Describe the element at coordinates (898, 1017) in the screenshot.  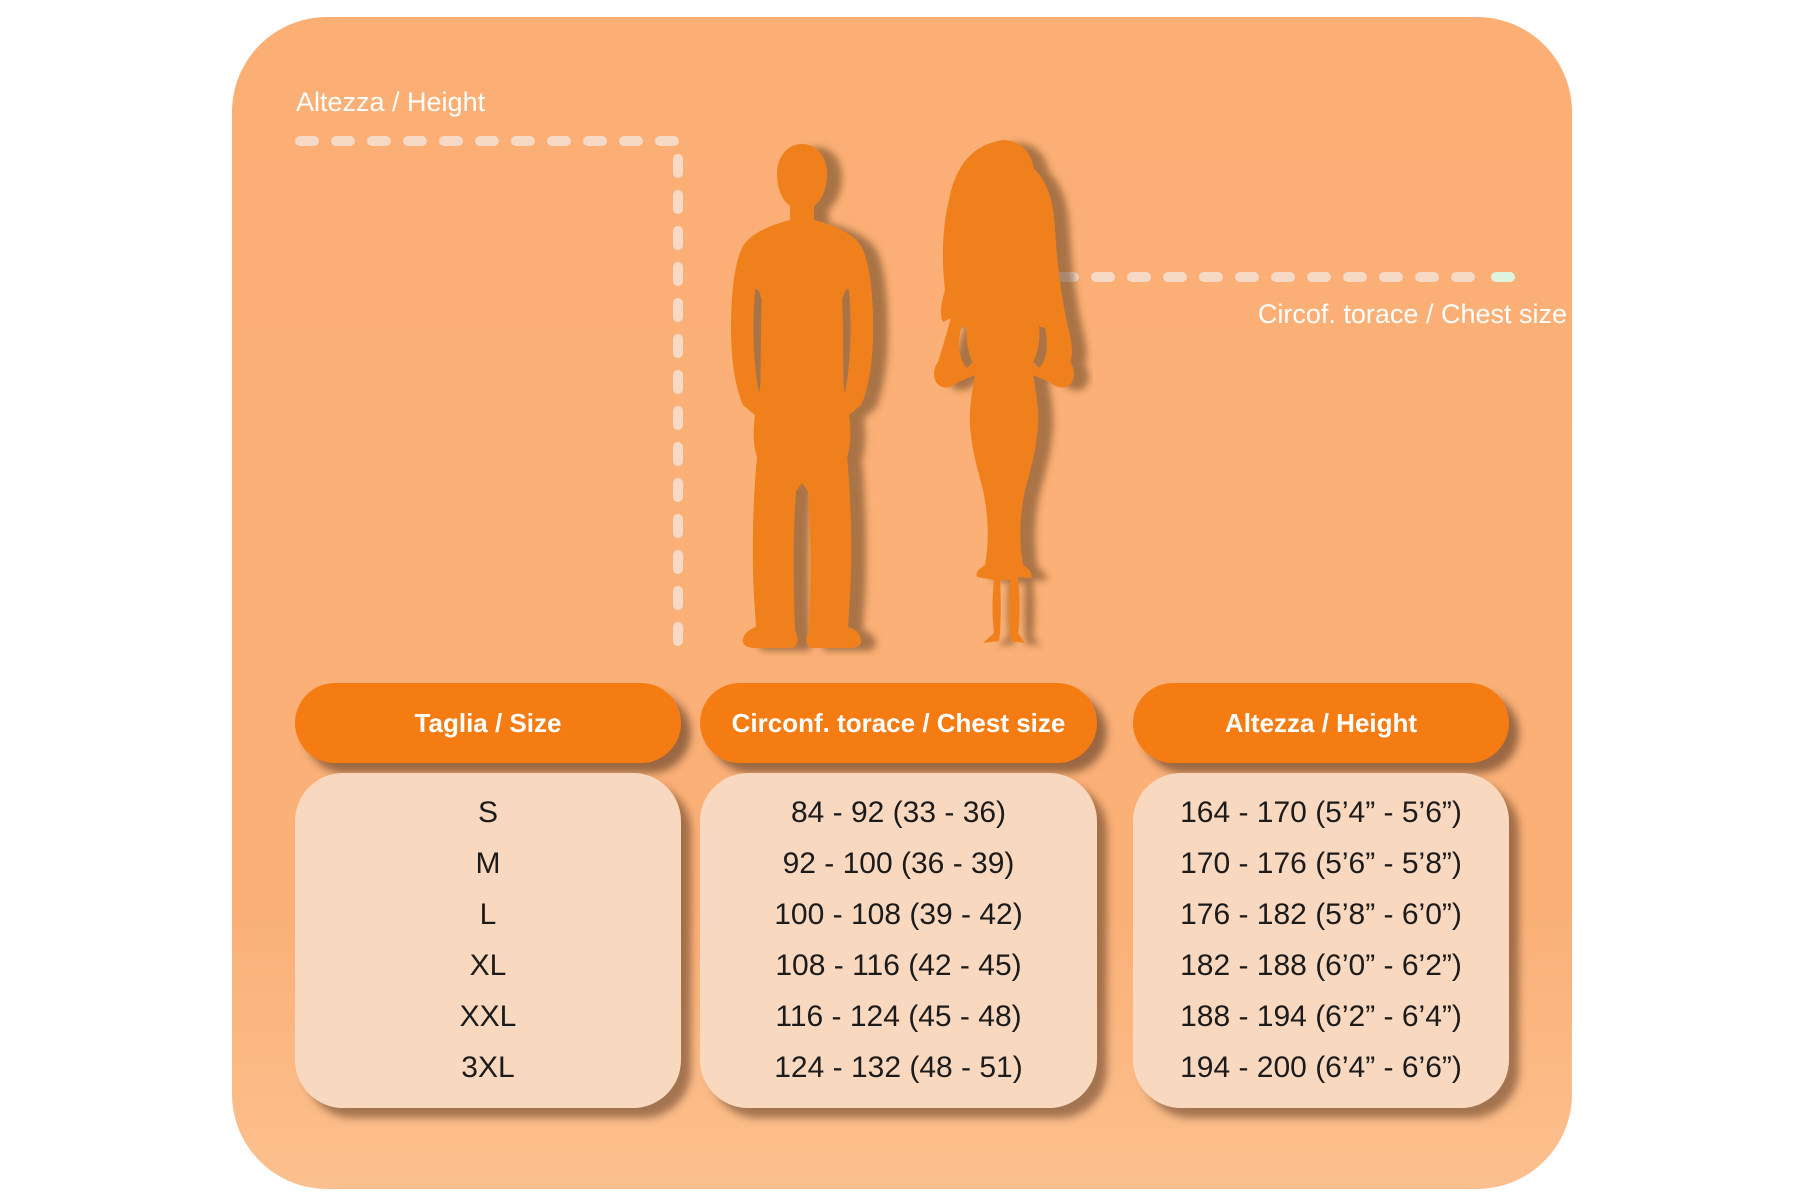
I see `chest-cell: 116 - 124 (45 - 48)` at that location.